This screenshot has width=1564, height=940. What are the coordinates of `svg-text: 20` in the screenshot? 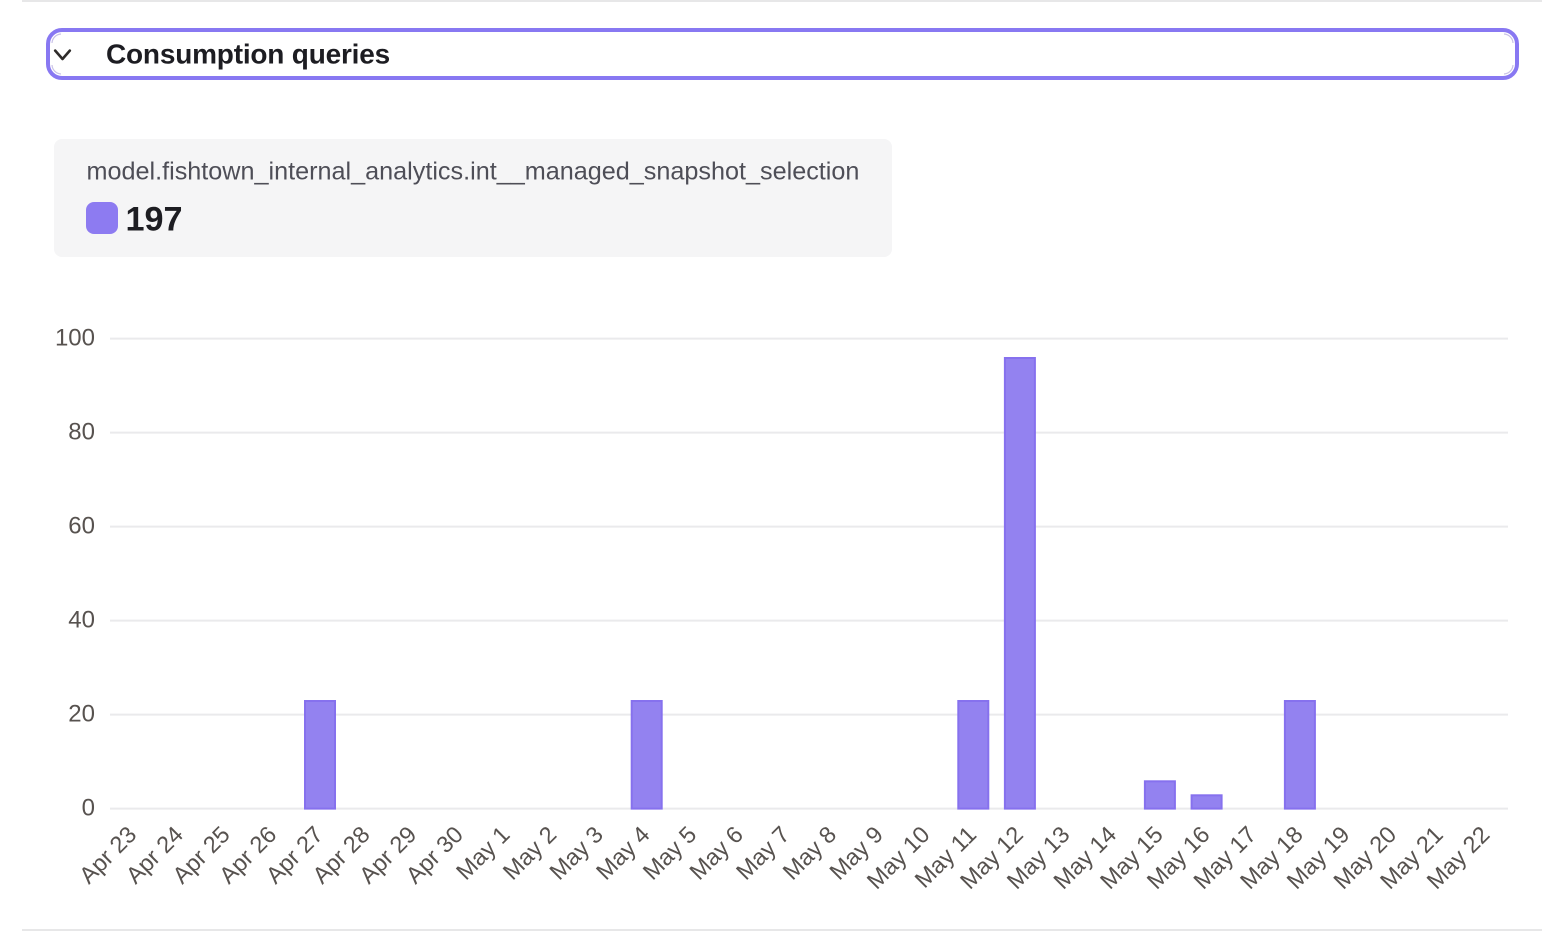 It's located at (81, 713).